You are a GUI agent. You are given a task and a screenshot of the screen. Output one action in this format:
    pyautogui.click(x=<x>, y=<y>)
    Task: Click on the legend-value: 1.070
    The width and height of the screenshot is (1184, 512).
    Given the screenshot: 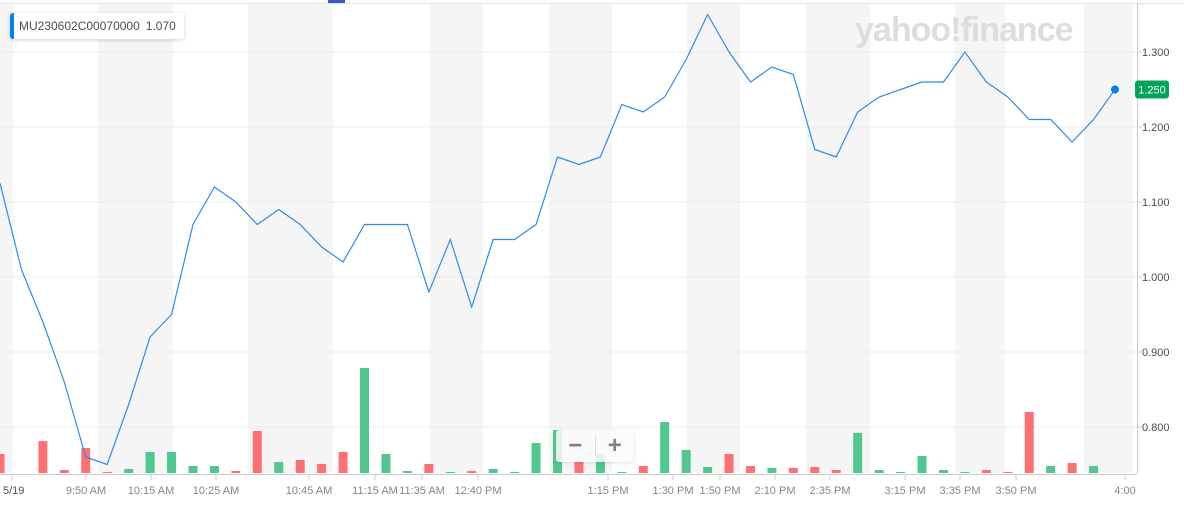 What is the action you would take?
    pyautogui.click(x=160, y=26)
    